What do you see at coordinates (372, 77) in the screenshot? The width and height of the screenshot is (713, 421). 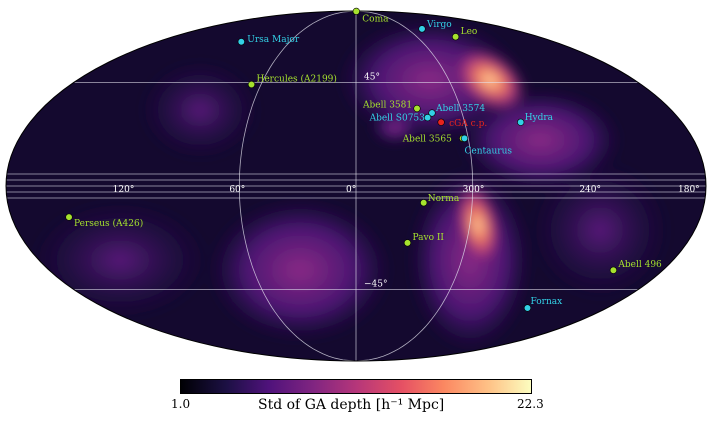 I see `latitude-label: 45°` at bounding box center [372, 77].